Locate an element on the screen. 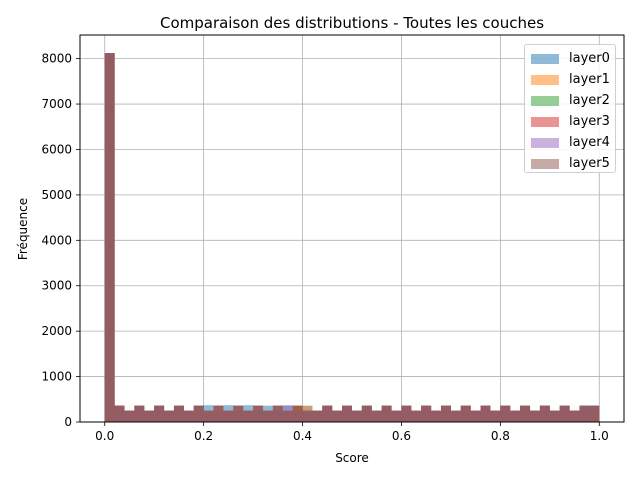 The height and width of the screenshot is (480, 640). y-tick-label: 4000 is located at coordinates (56, 240).